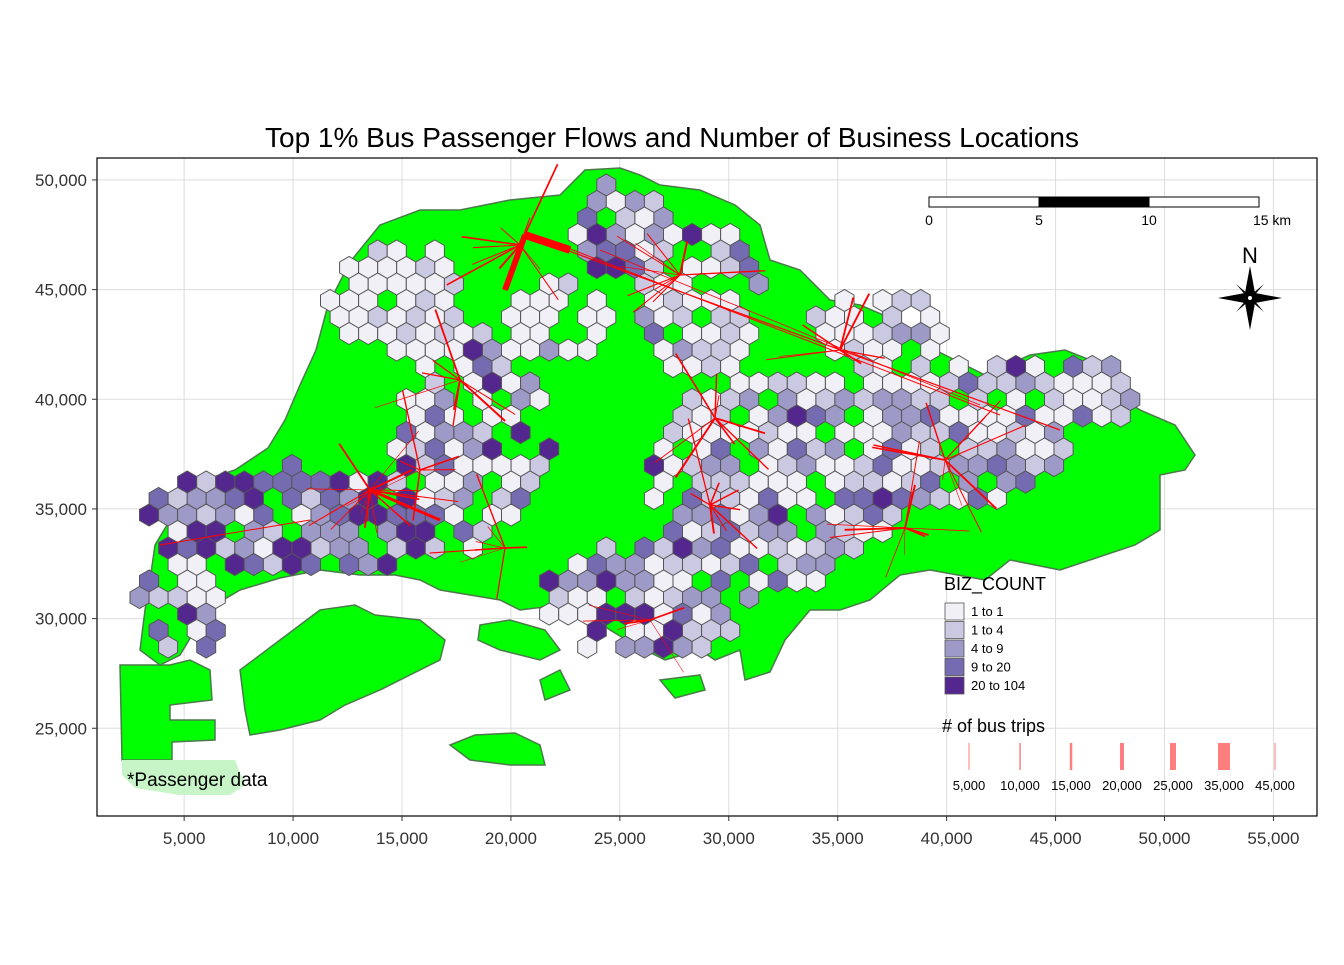 The height and width of the screenshot is (965, 1344). I want to click on legend-biz-label: 20 to 104, so click(998, 685).